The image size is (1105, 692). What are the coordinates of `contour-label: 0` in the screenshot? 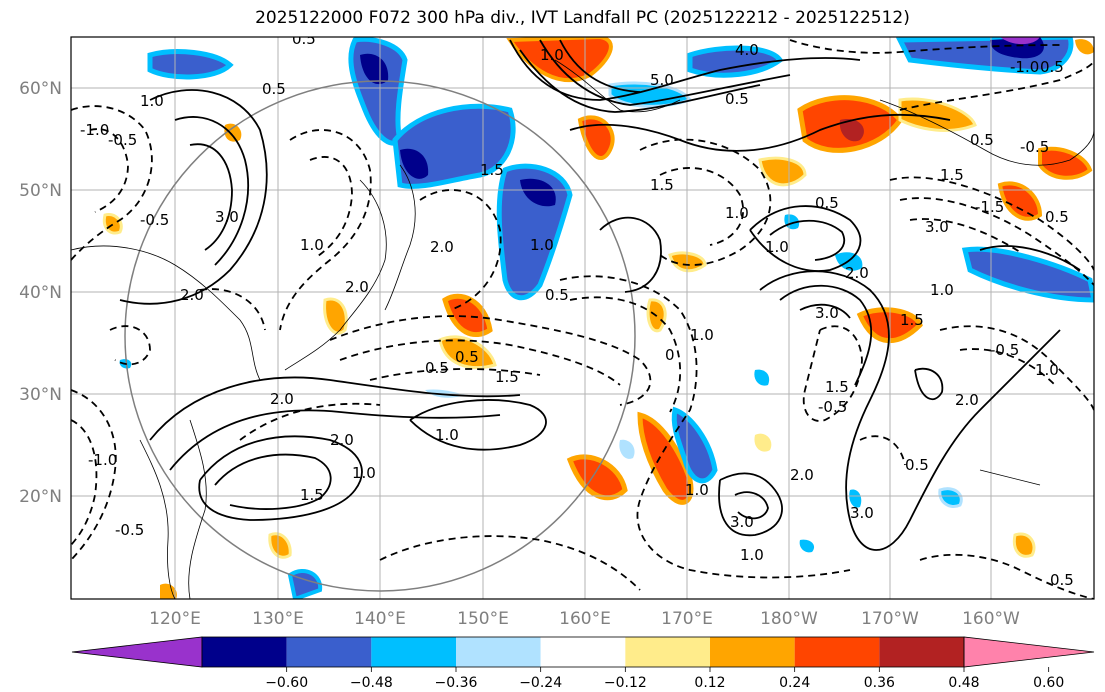 It's located at (670, 355).